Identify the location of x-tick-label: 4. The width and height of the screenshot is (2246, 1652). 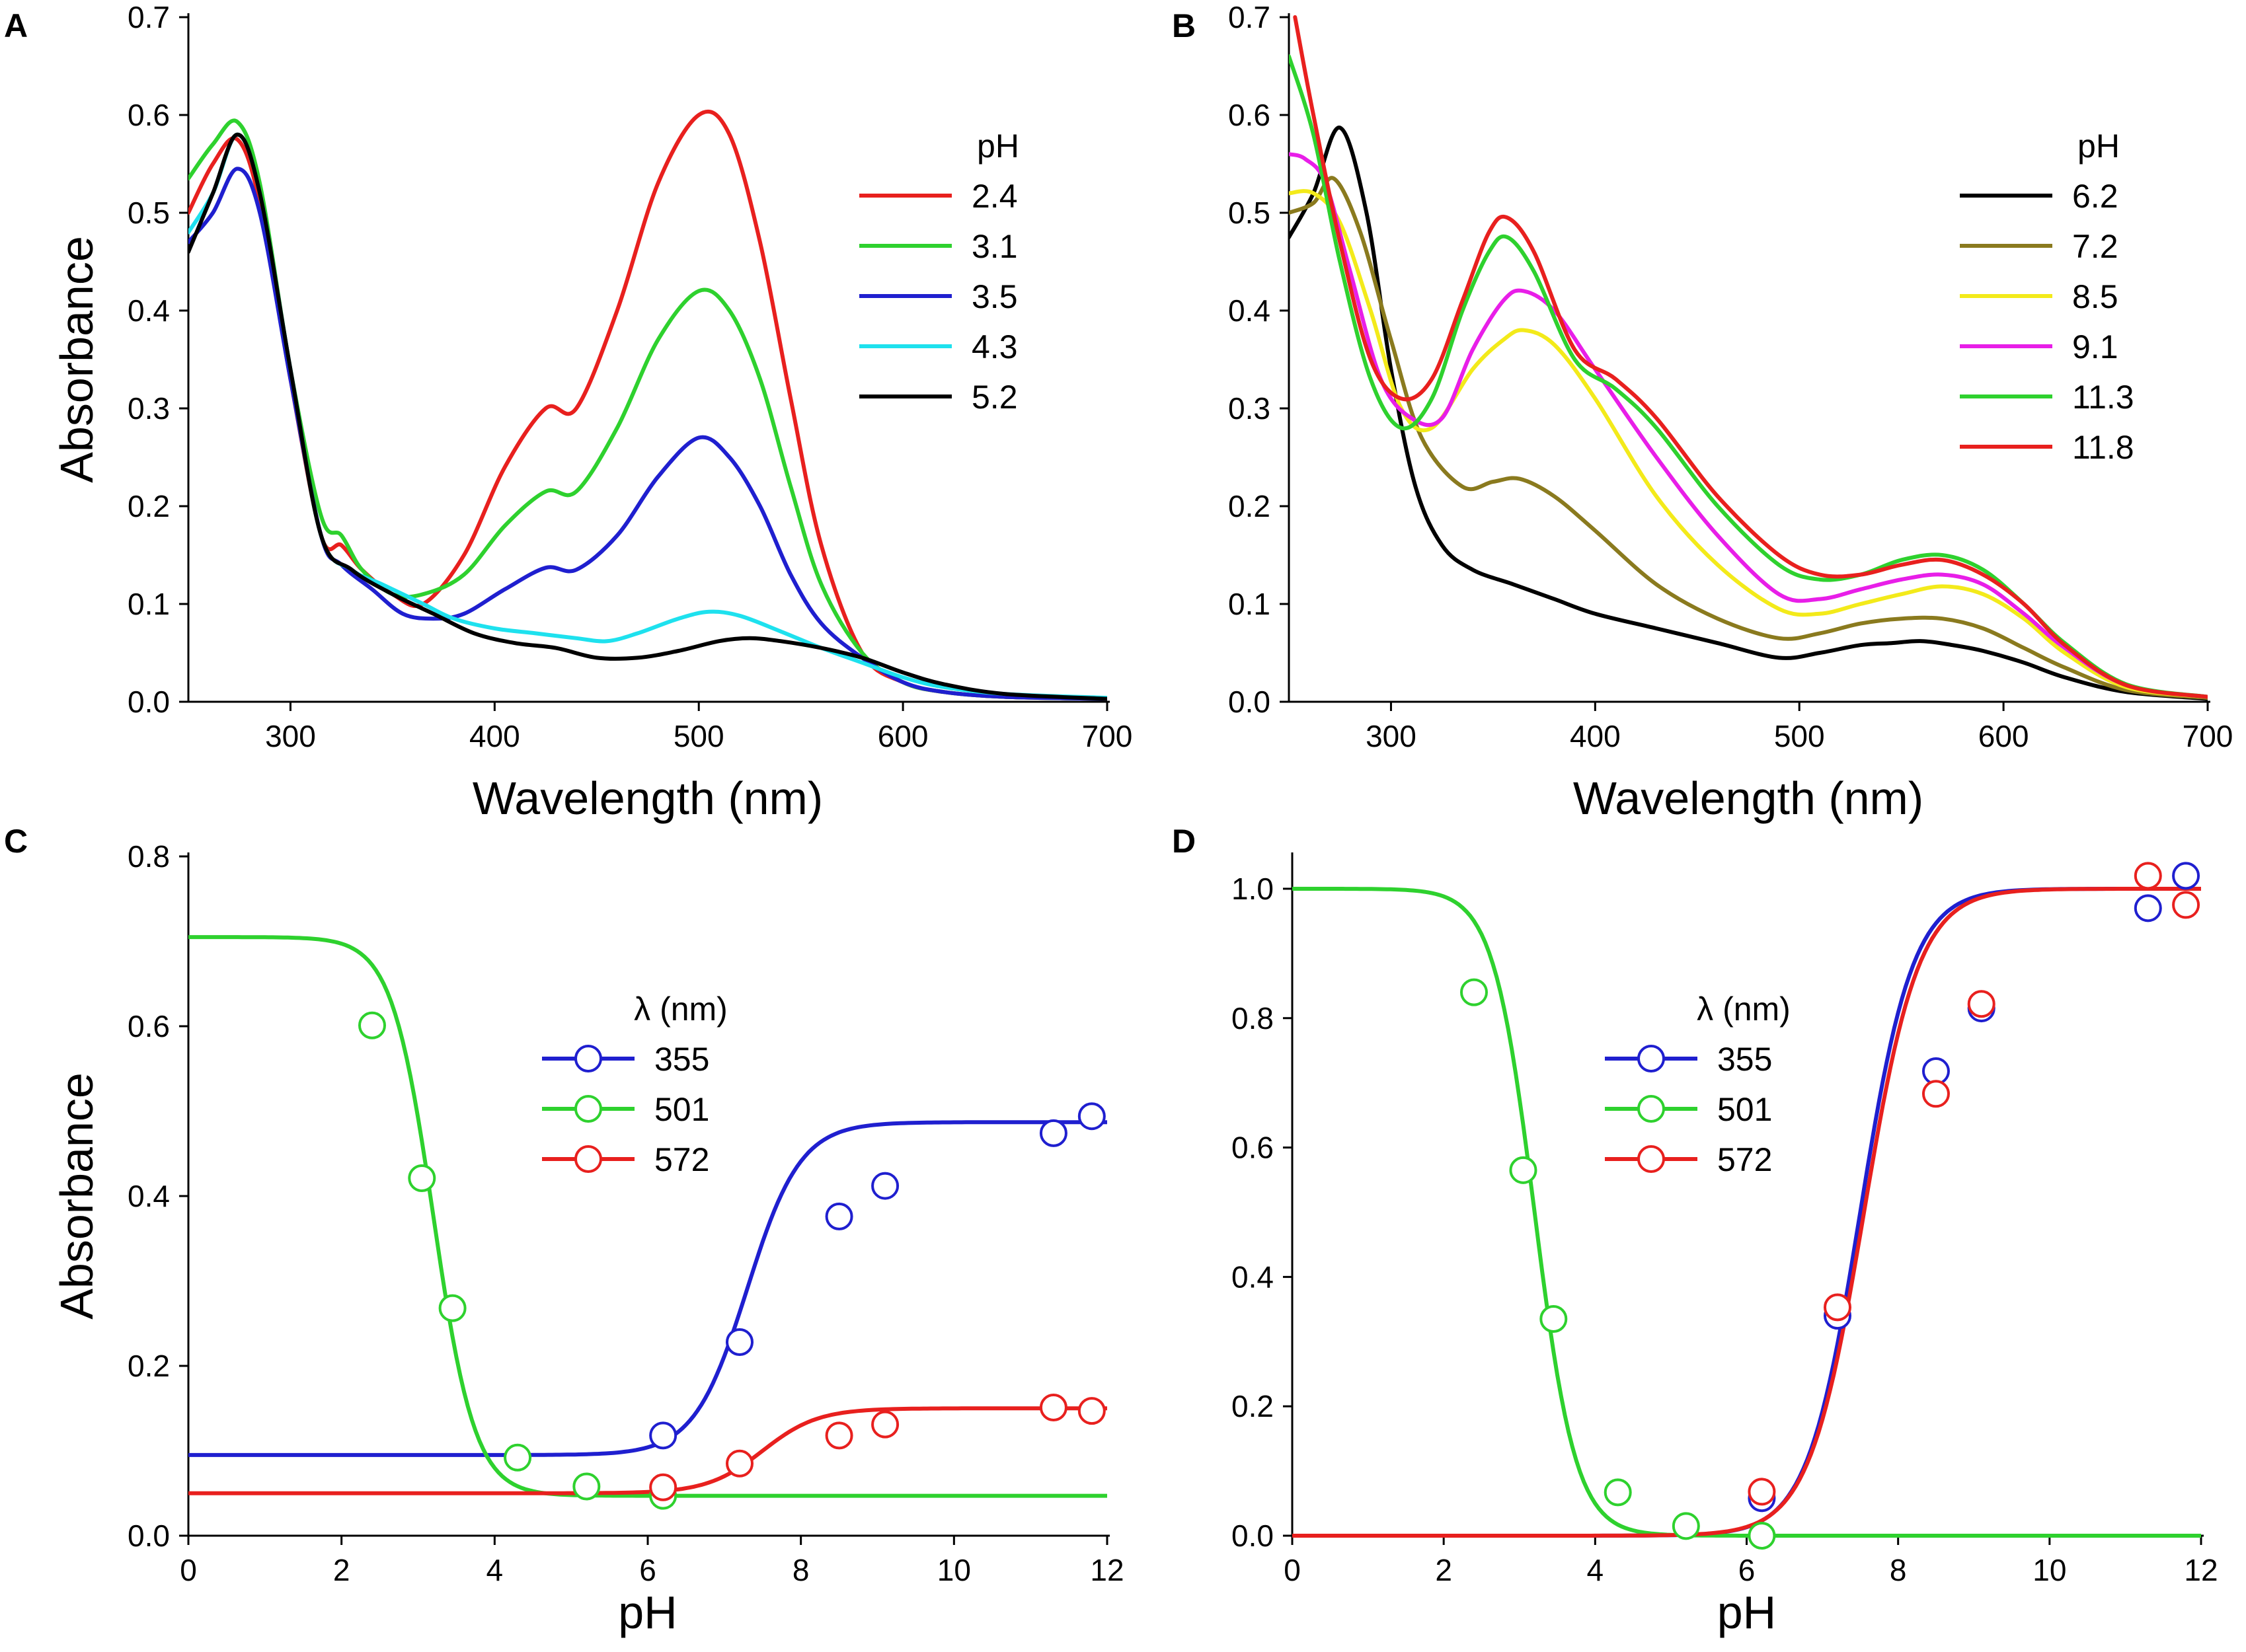
(1596, 1570).